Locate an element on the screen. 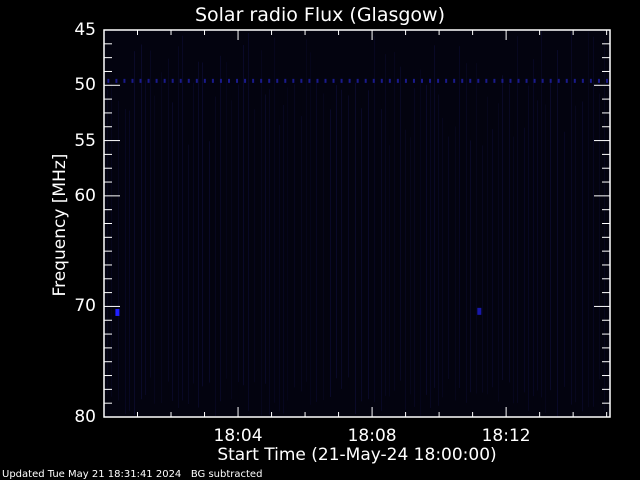  x-axis-label: Start Time (21-May-24 18:00:00) is located at coordinates (357, 455).